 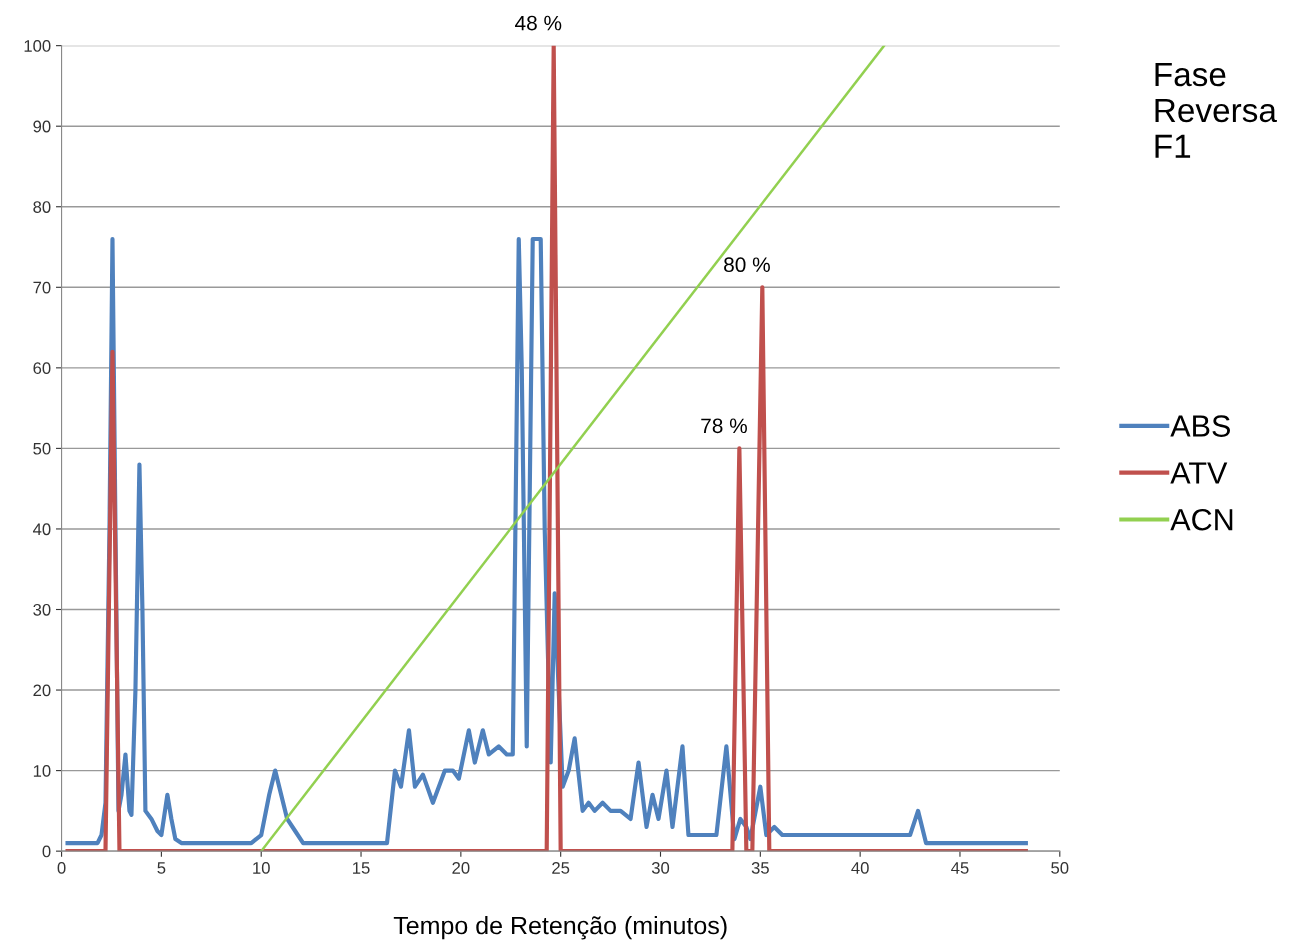 I want to click on annotation: 78 %, so click(x=724, y=426).